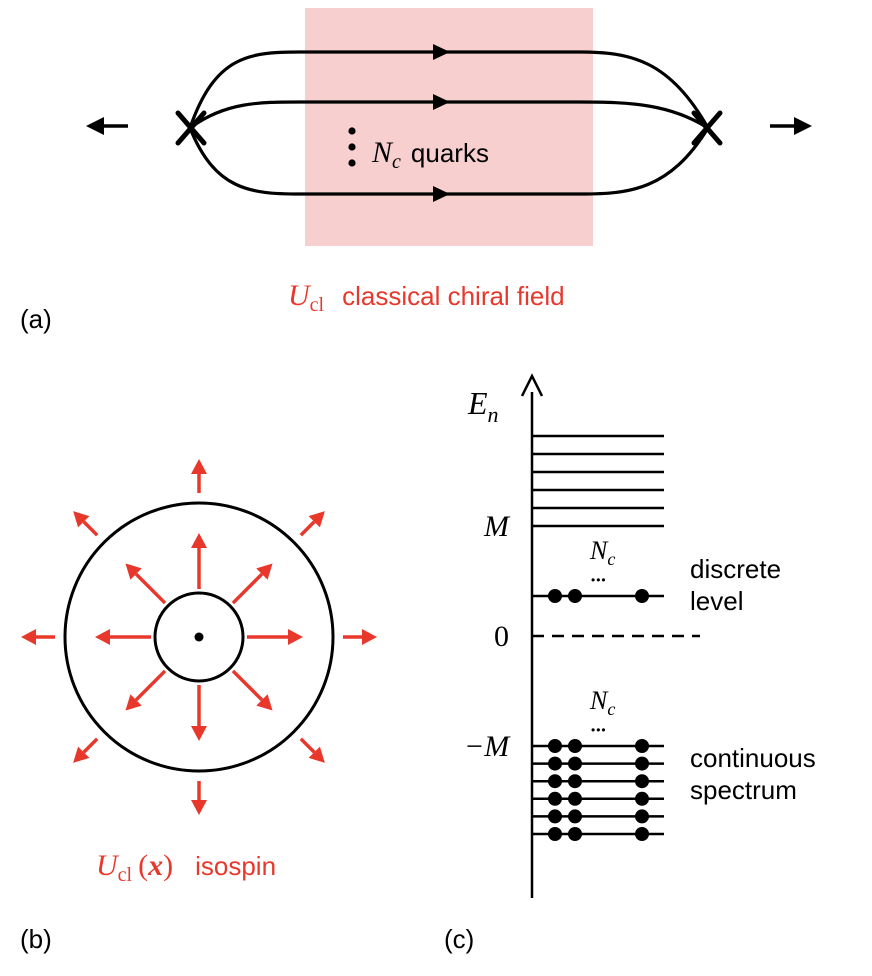  What do you see at coordinates (756, 774) in the screenshot?
I see `continuum-caption: continuous spectrum` at bounding box center [756, 774].